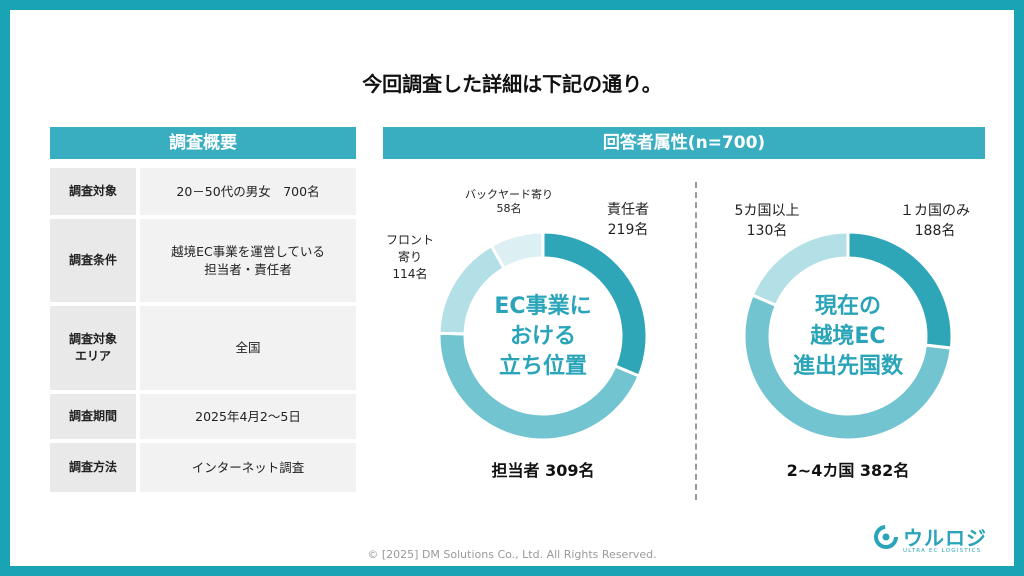 Image resolution: width=1024 pixels, height=576 pixels. I want to click on table-row: 調査期間 2025年4月2～5日, so click(203, 416).